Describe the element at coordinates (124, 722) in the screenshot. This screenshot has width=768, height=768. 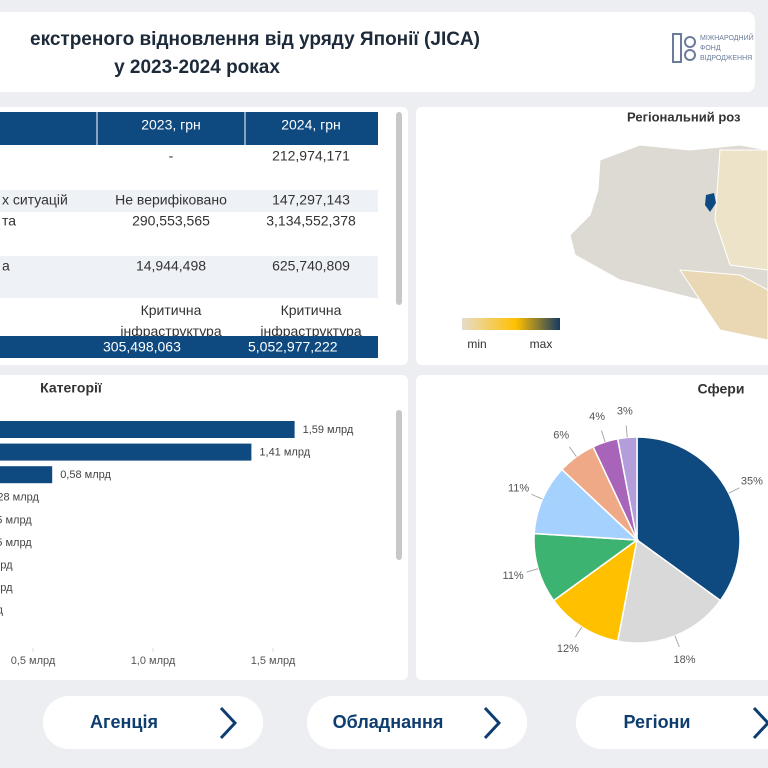
I see `nav-button-label: Агенція` at that location.